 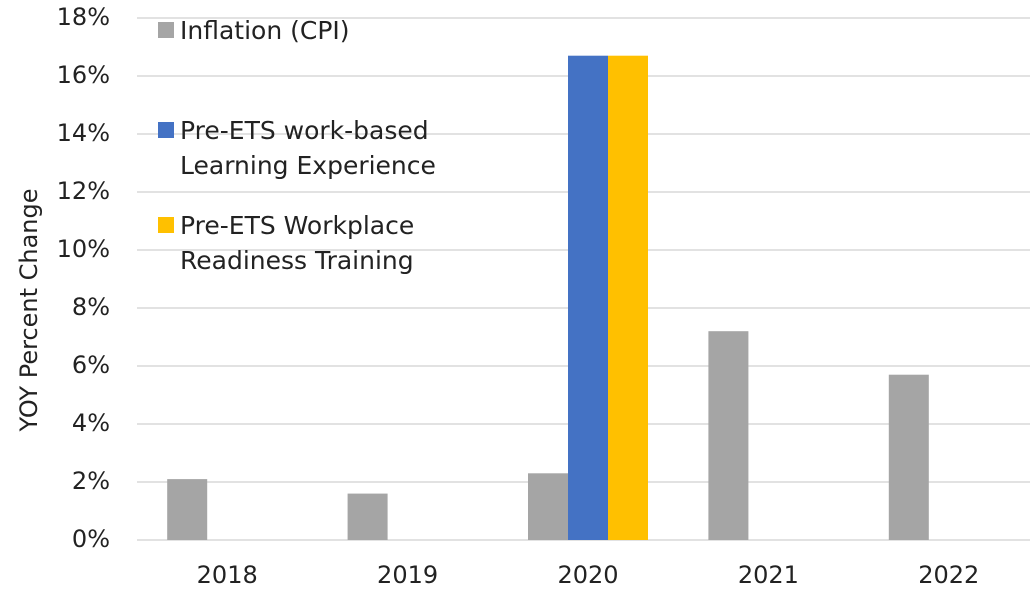 What do you see at coordinates (83, 133) in the screenshot?
I see `y-tick-label: 14%` at bounding box center [83, 133].